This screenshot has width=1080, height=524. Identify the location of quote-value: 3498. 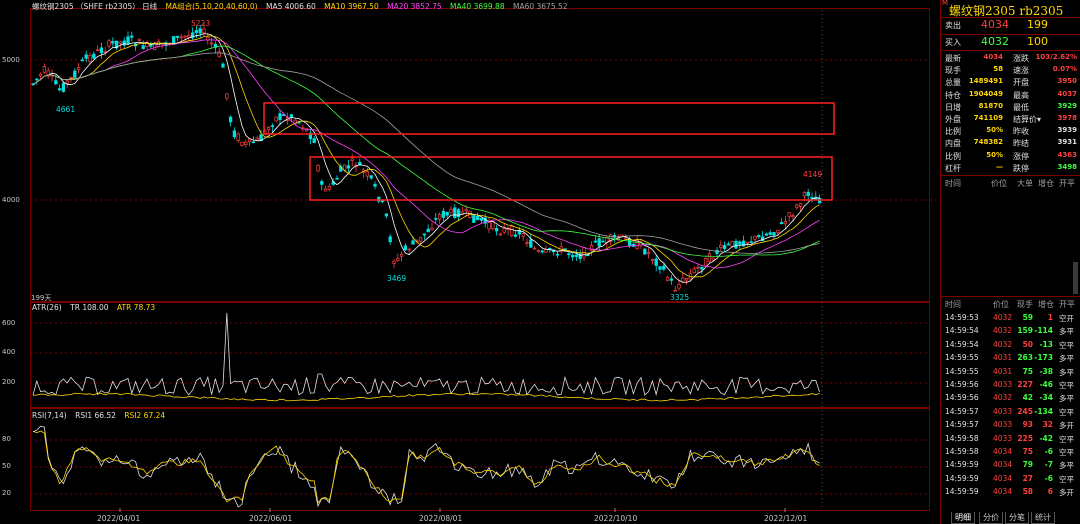
(1067, 166).